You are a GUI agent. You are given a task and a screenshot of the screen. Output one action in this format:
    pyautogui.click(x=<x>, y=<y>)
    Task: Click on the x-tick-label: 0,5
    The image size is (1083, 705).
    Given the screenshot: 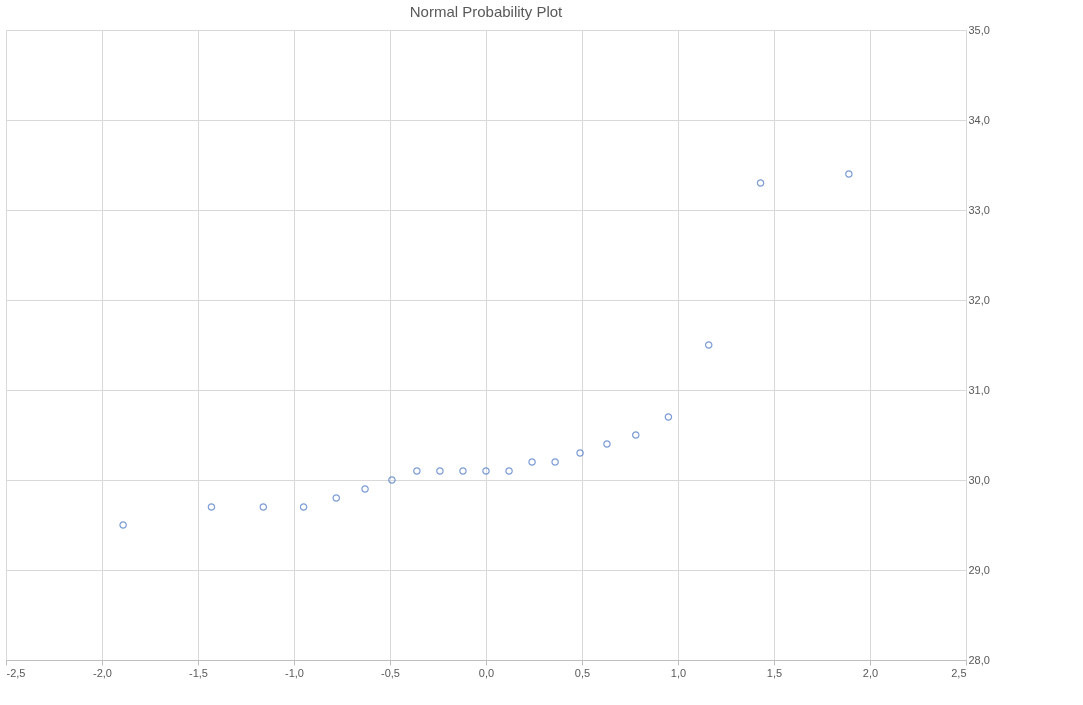 What is the action you would take?
    pyautogui.click(x=582, y=672)
    